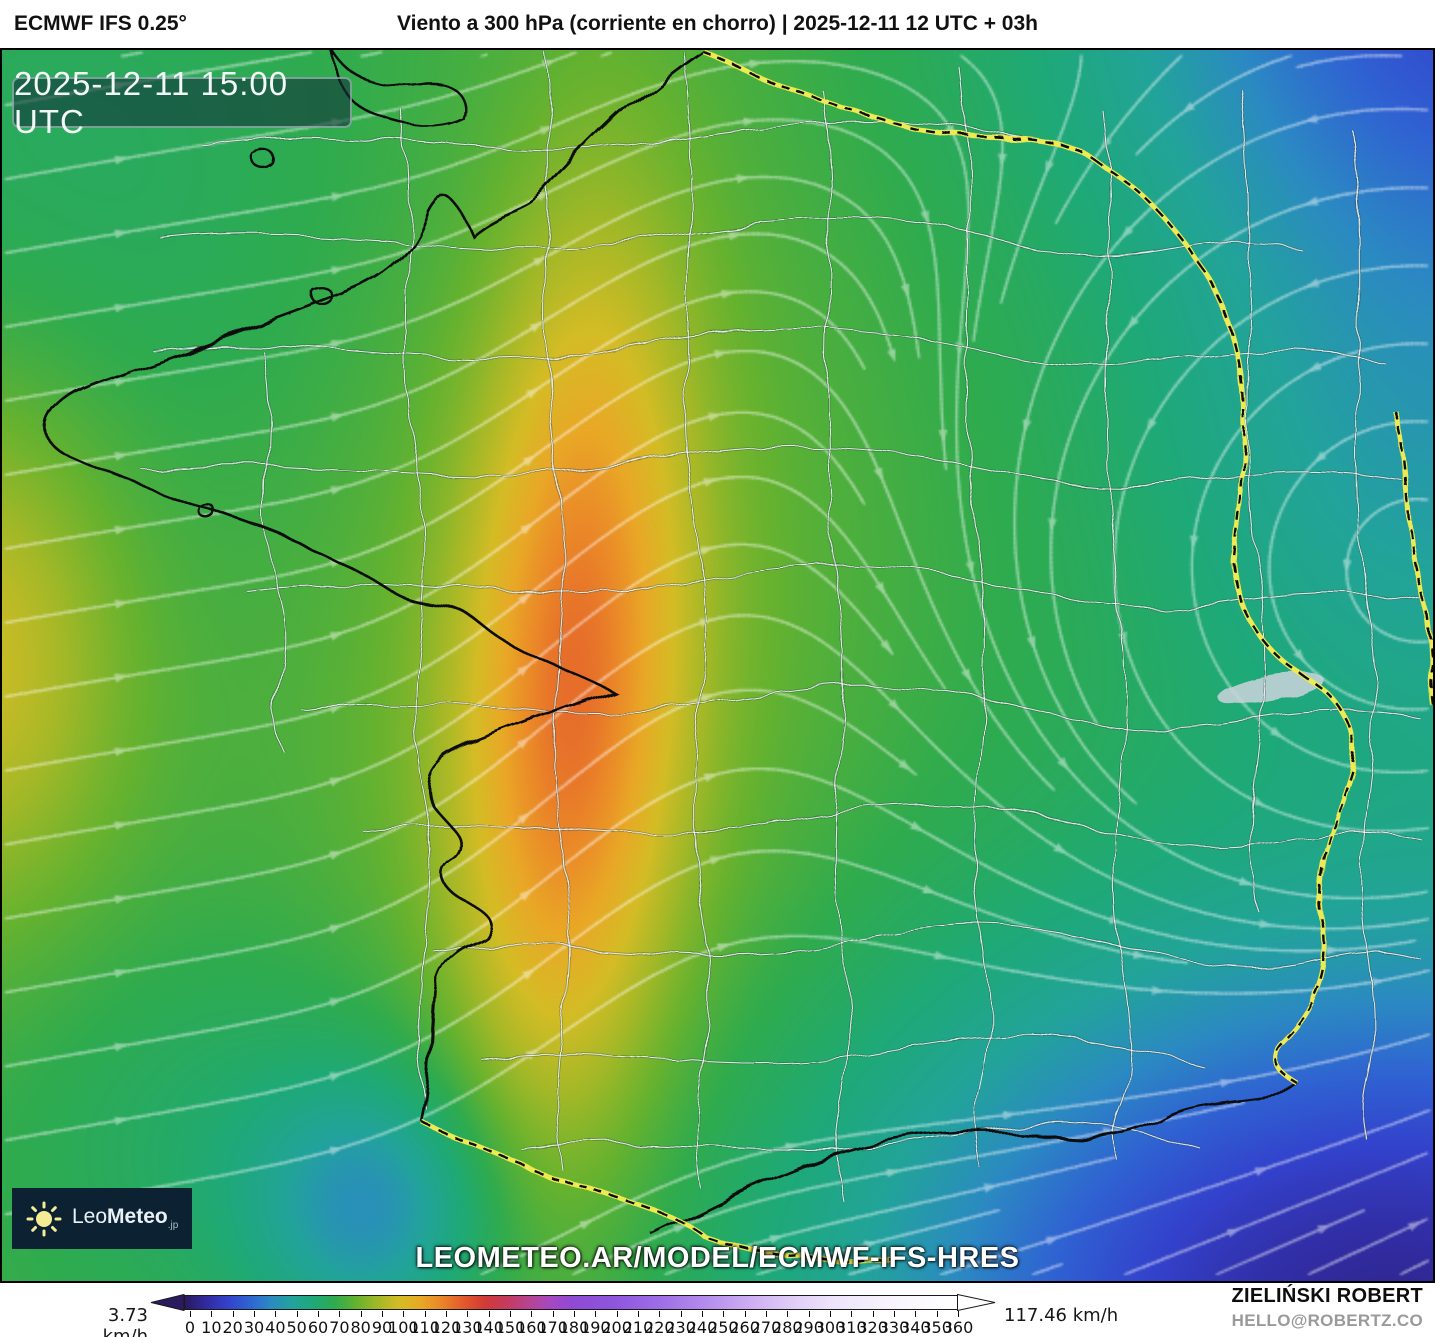 This screenshot has width=1435, height=1337. What do you see at coordinates (211, 1327) in the screenshot?
I see `colorbar-tick-label: 10` at bounding box center [211, 1327].